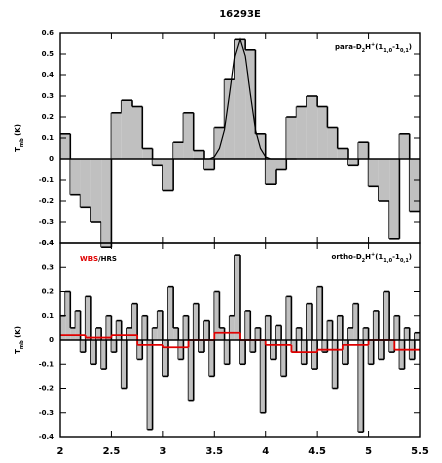 This screenshot has height=463, width=442. I want to click on y-tick-label: -0.2, so click(46, 201).